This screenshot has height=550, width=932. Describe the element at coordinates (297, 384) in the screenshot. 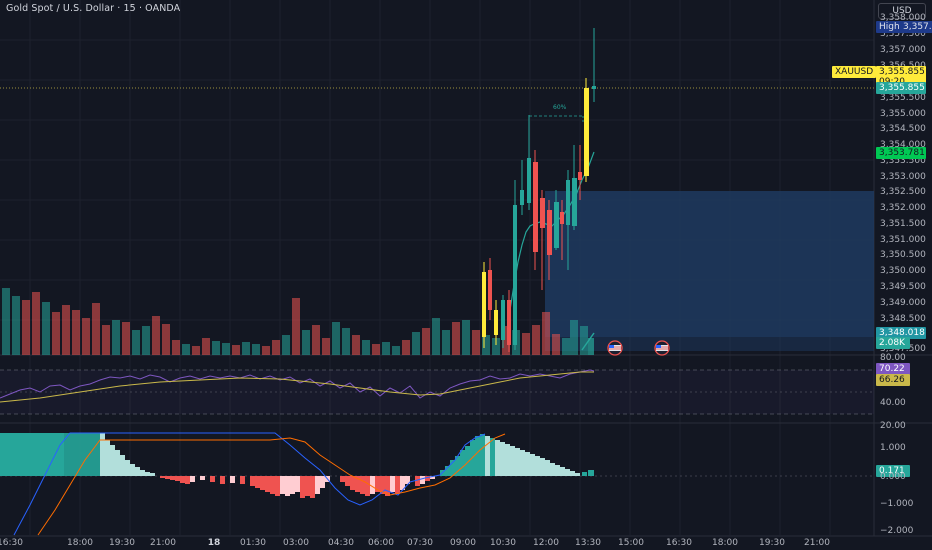

I see `rsi-line` at that location.